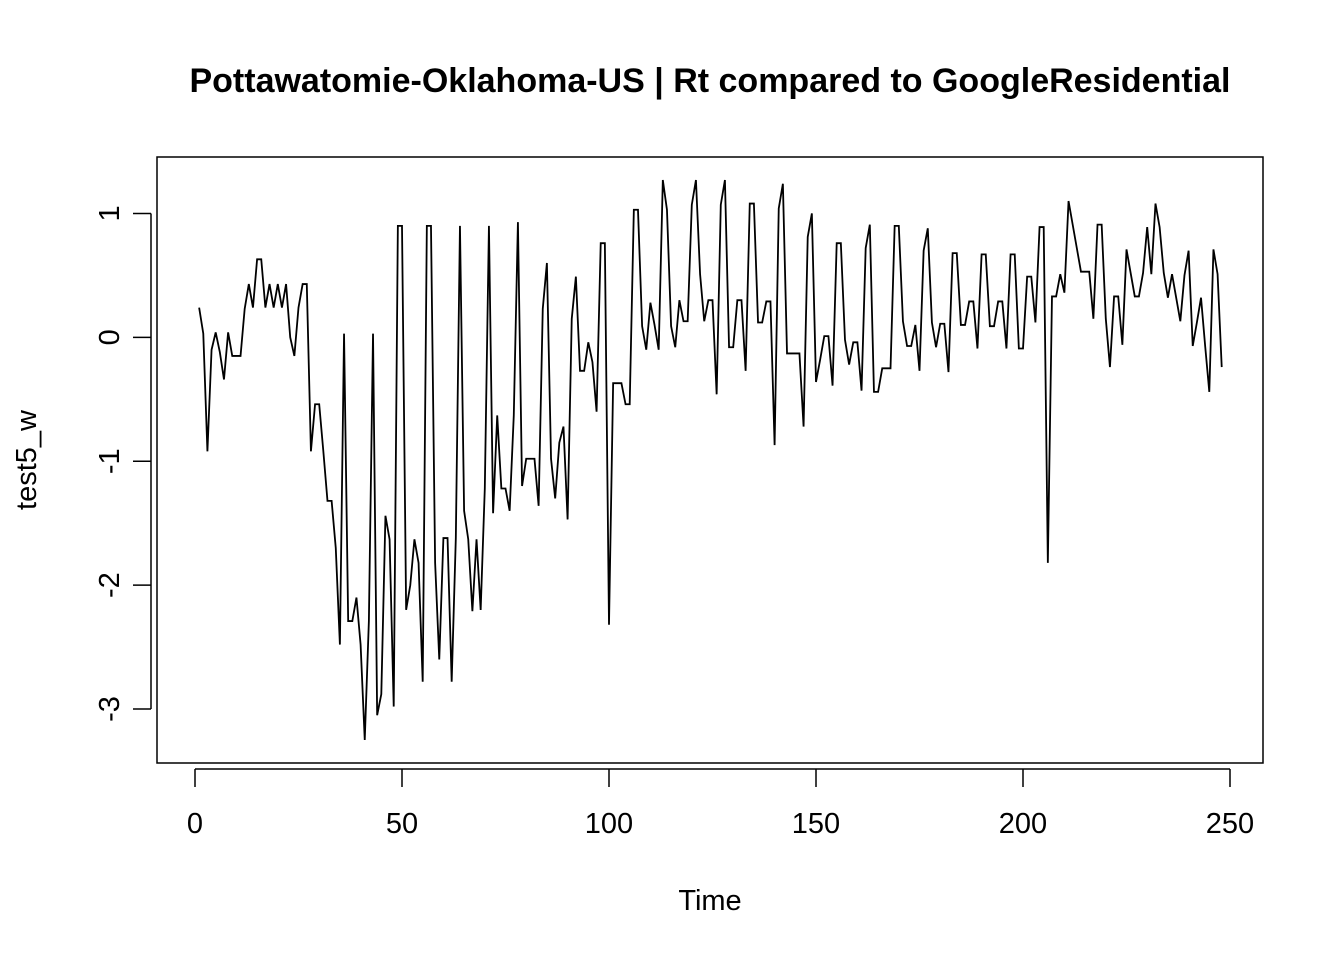 Image resolution: width=1344 pixels, height=960 pixels. I want to click on y-axis: 1 0 -1 -2 -3, so click(123, 463).